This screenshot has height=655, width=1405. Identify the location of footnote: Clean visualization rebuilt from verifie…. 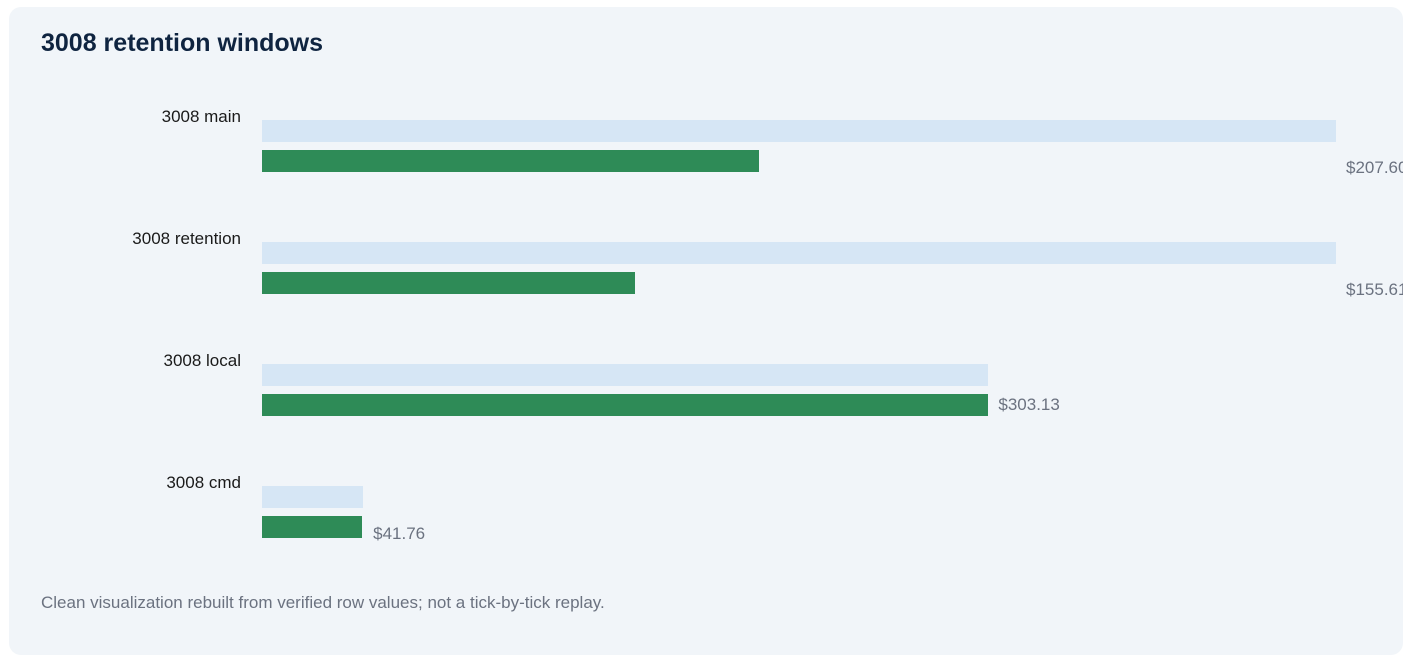
(323, 602).